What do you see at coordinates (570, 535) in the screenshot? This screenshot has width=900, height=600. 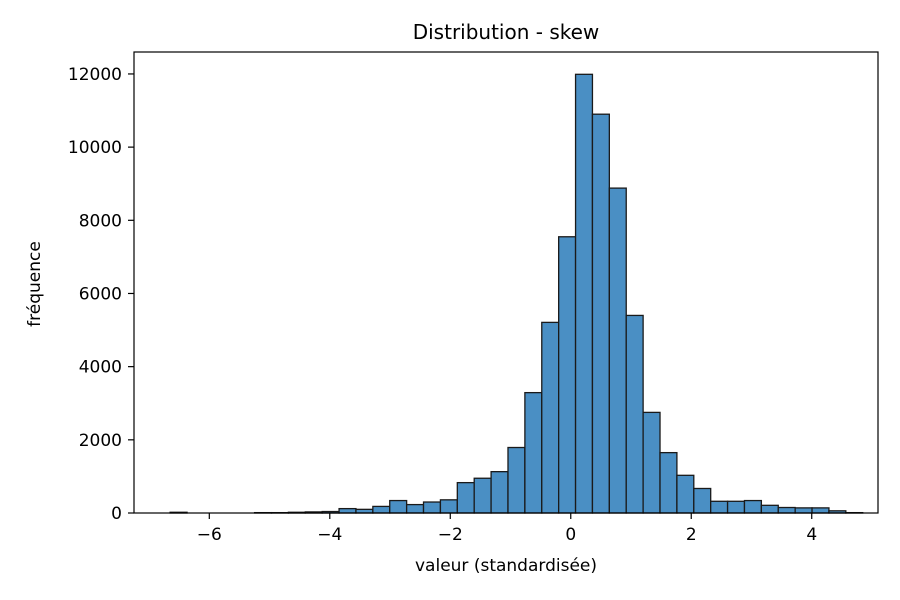 I see `x-tick-label: 0` at bounding box center [570, 535].